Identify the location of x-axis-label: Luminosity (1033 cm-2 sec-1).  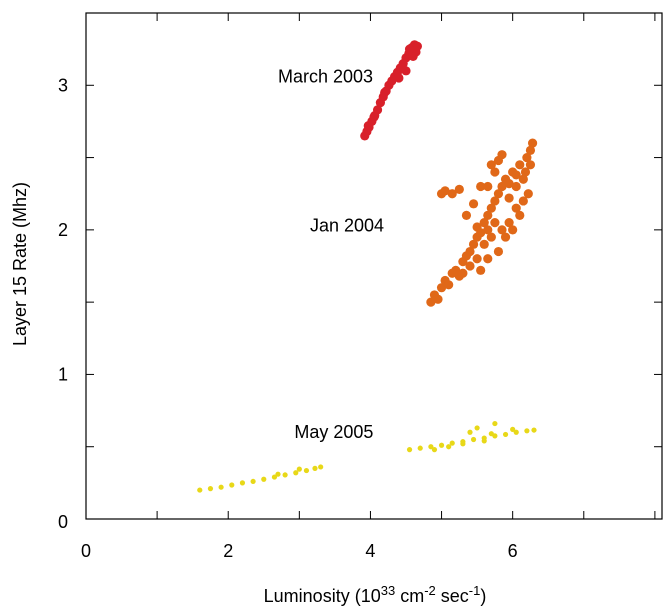
(375, 594).